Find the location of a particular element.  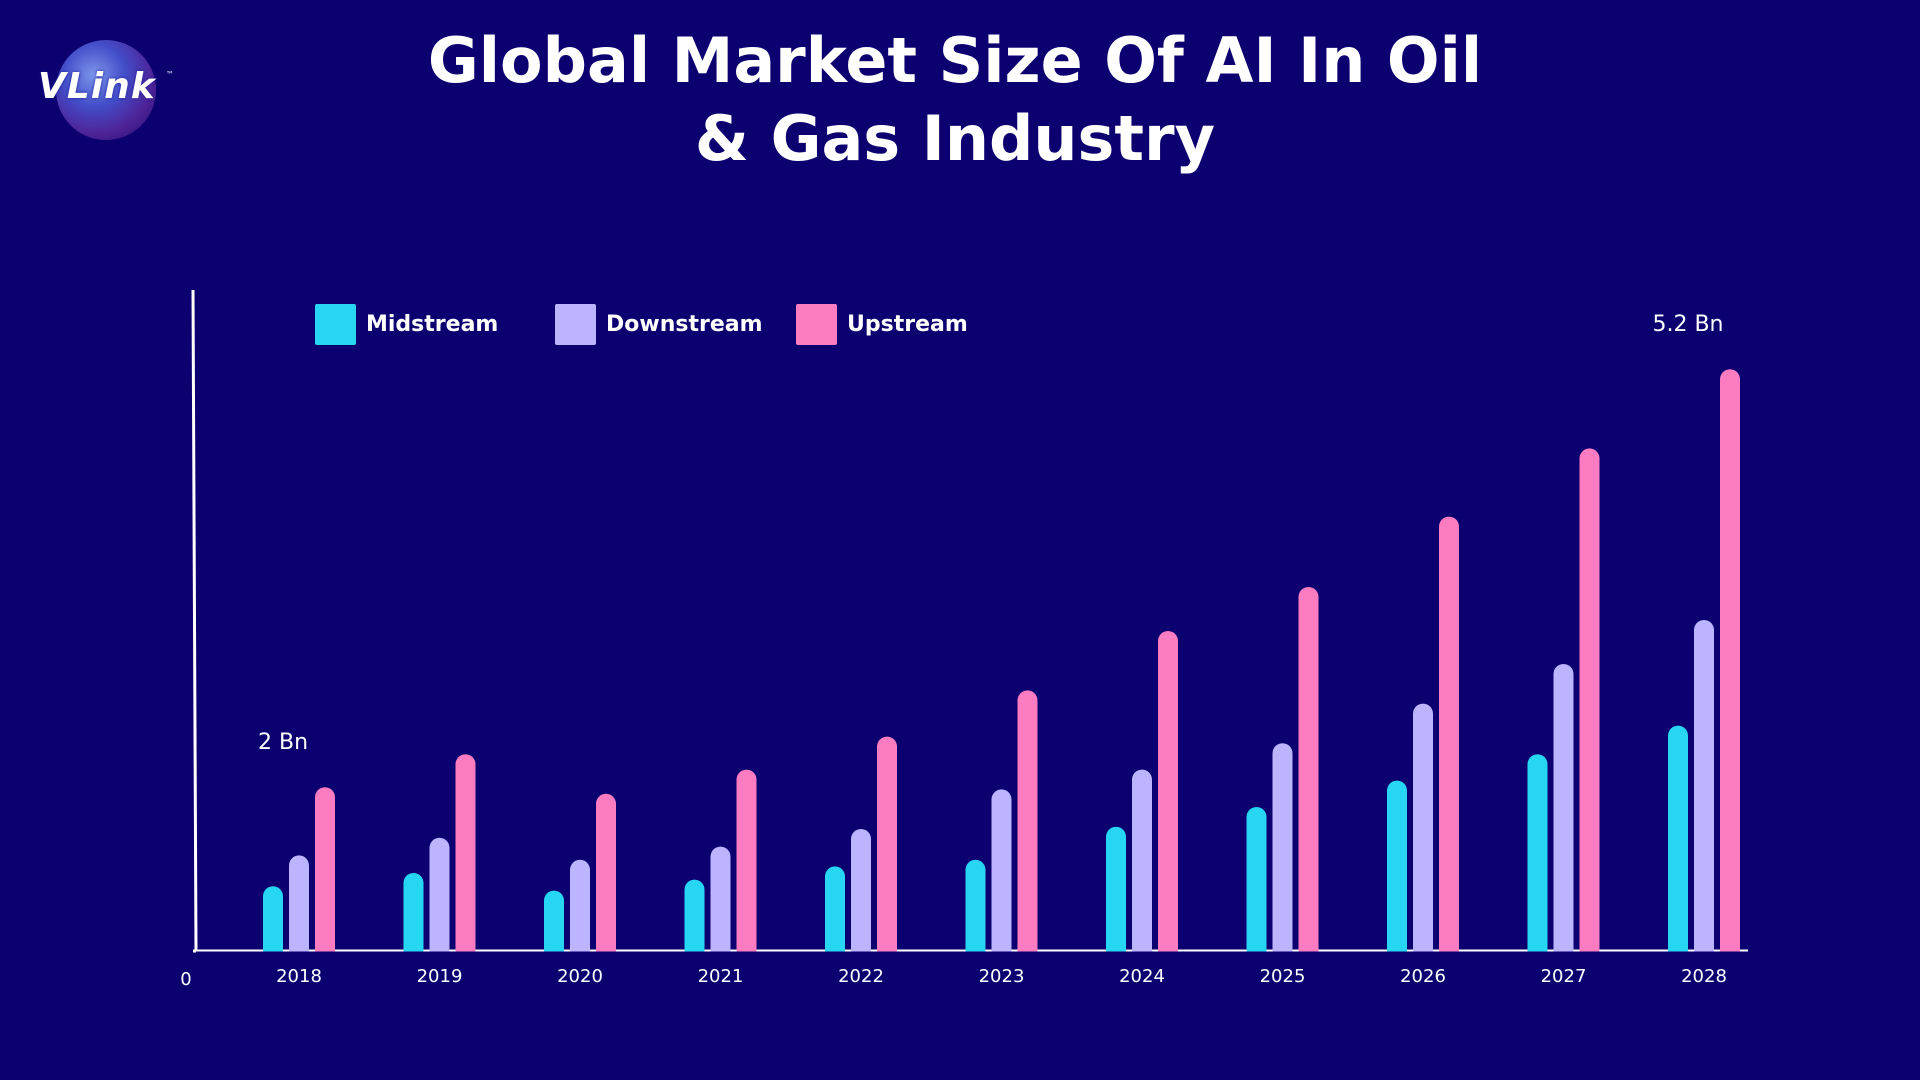

trademark-mark: ™ is located at coordinates (170, 74).